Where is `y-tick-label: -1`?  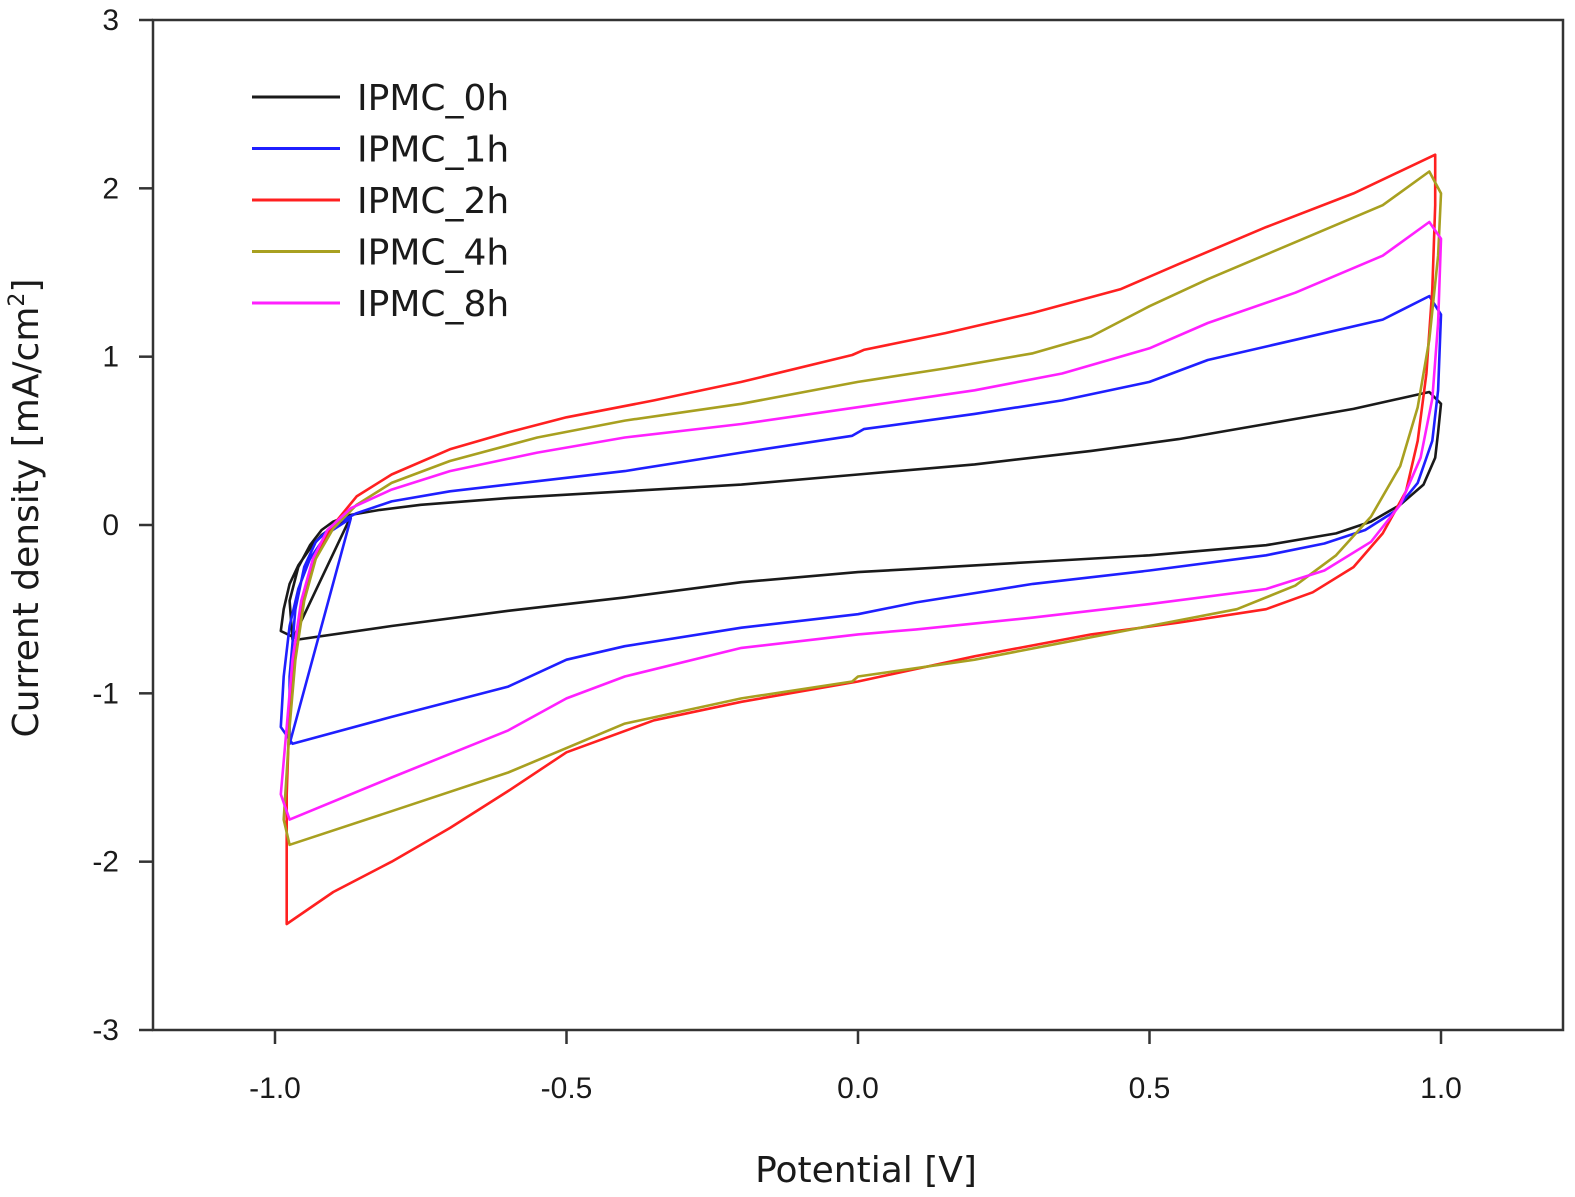 y-tick-label: -1 is located at coordinates (105, 693).